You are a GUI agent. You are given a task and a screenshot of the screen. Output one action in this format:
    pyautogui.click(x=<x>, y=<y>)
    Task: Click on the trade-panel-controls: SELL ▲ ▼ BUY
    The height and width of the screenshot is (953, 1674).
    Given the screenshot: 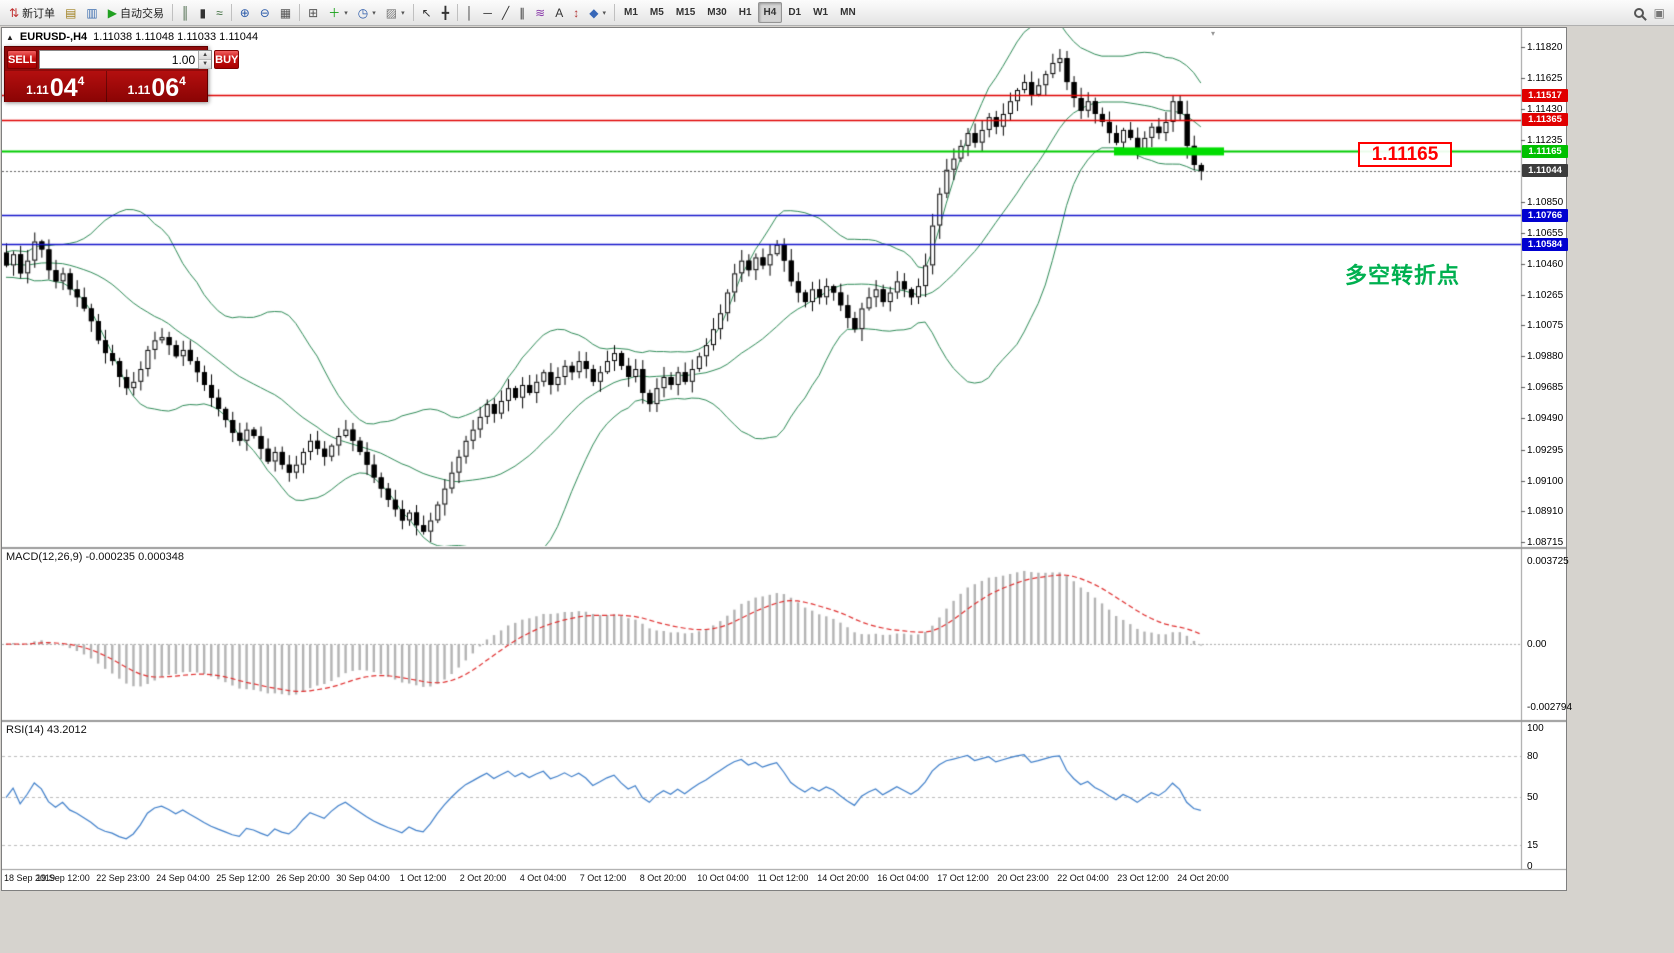 What is the action you would take?
    pyautogui.click(x=122, y=58)
    